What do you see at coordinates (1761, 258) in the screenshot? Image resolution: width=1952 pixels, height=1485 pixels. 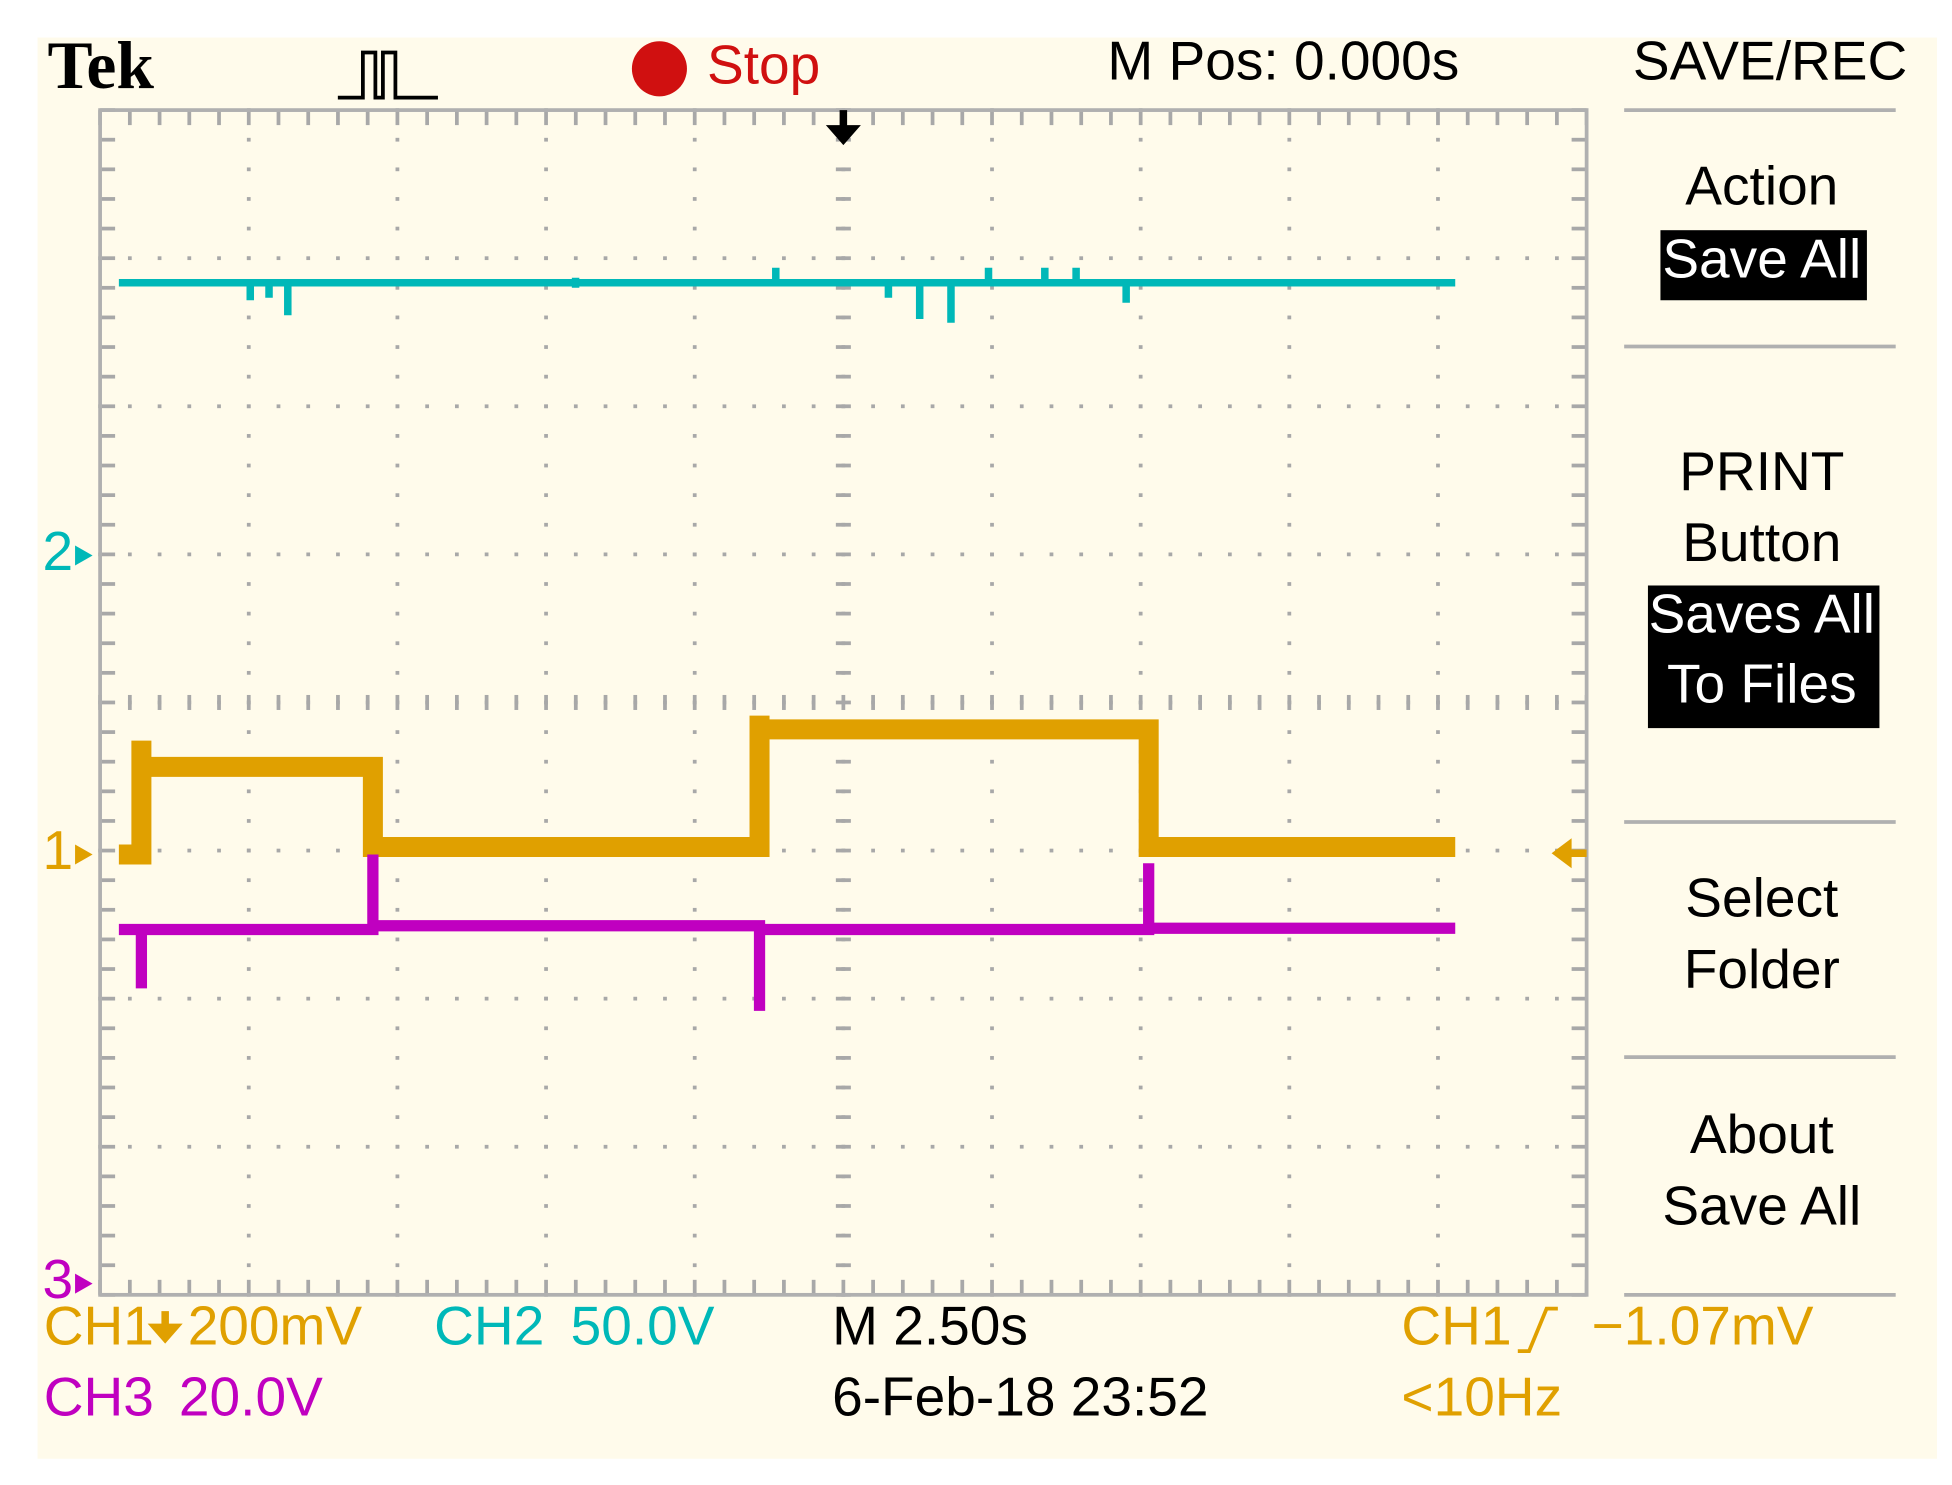 I see `menu-value: Save All` at bounding box center [1761, 258].